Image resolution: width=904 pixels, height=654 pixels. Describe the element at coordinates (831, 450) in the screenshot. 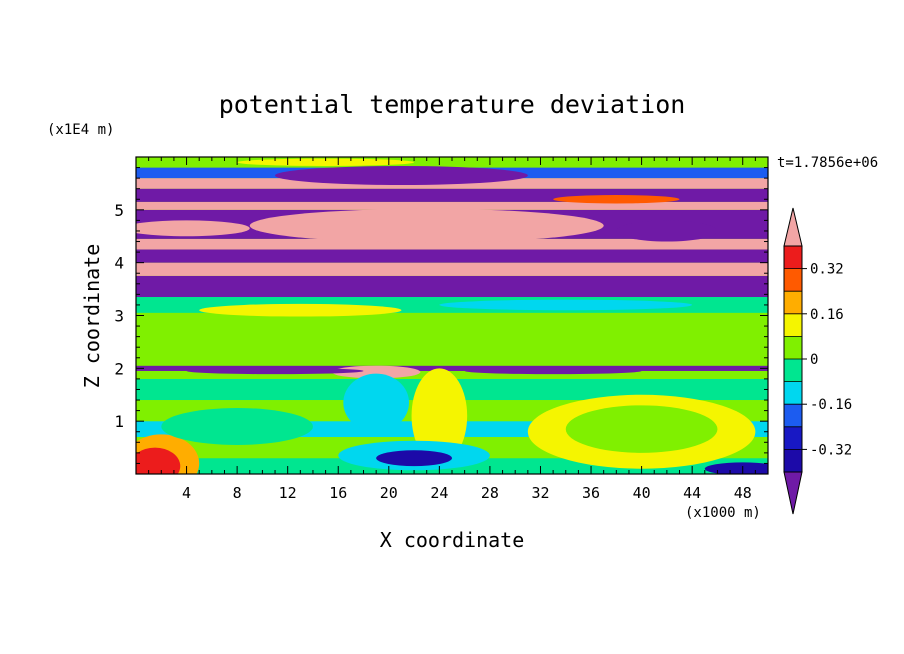

I see `colorbar-tick-label: -0.32` at that location.